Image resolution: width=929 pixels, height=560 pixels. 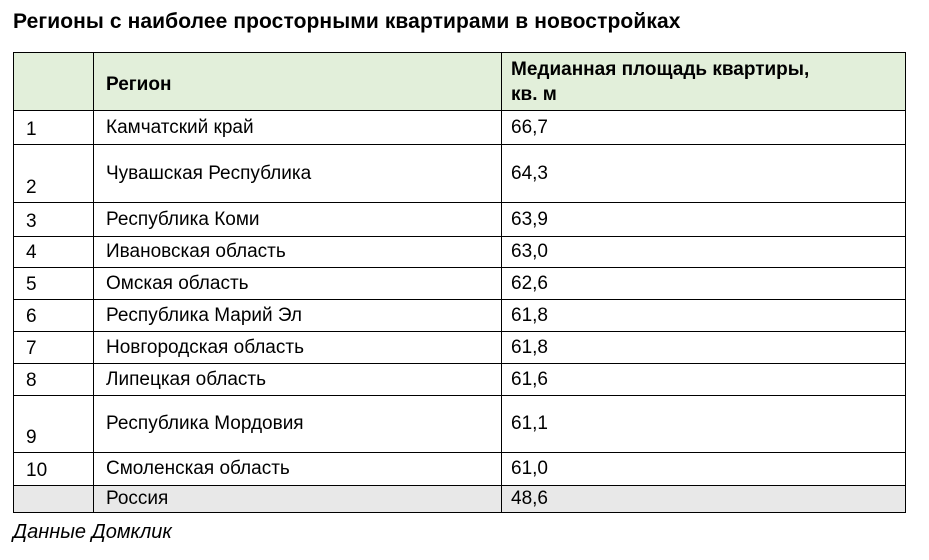 What do you see at coordinates (53, 424) in the screenshot?
I see `rank-cell: 9` at bounding box center [53, 424].